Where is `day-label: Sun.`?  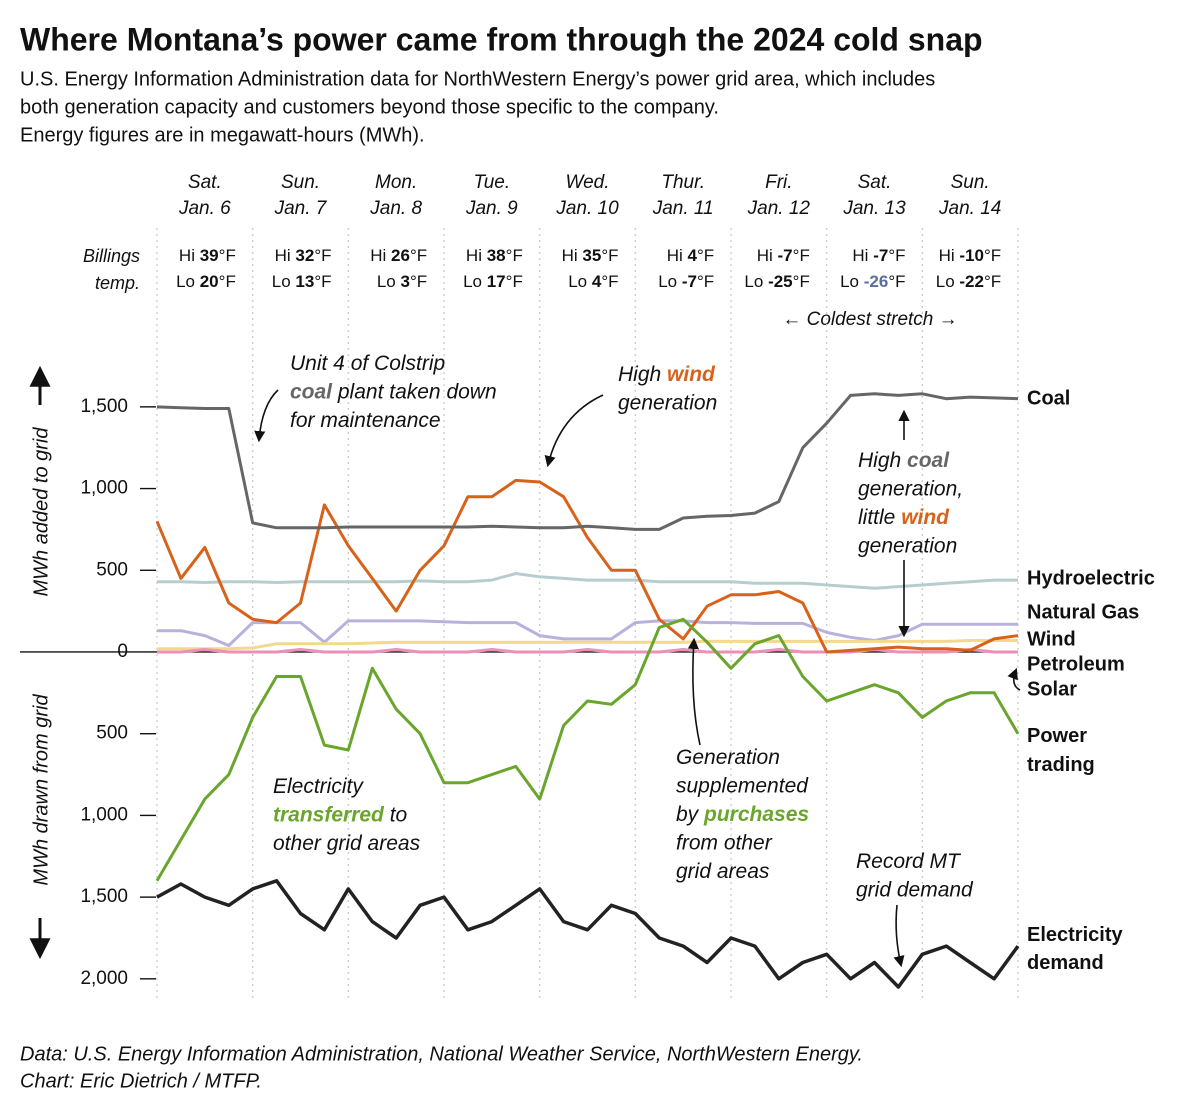 day-label: Sun. is located at coordinates (300, 182).